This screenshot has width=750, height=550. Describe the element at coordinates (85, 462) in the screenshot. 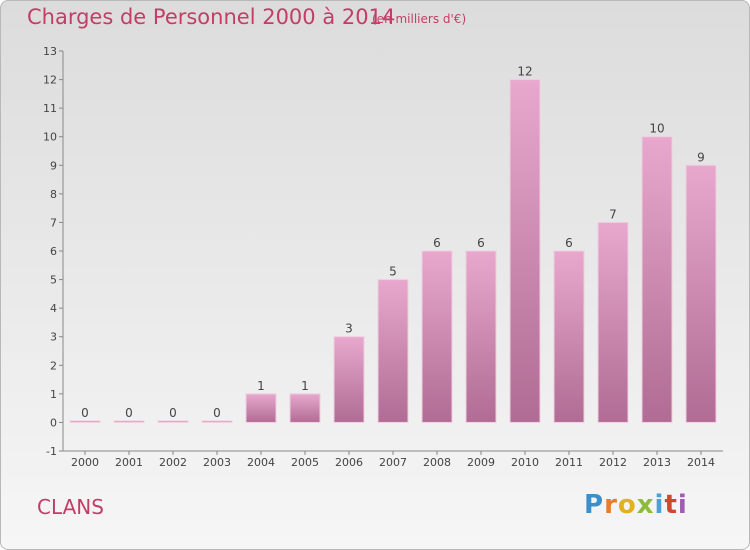

I see `x-tick-label: 2000` at that location.